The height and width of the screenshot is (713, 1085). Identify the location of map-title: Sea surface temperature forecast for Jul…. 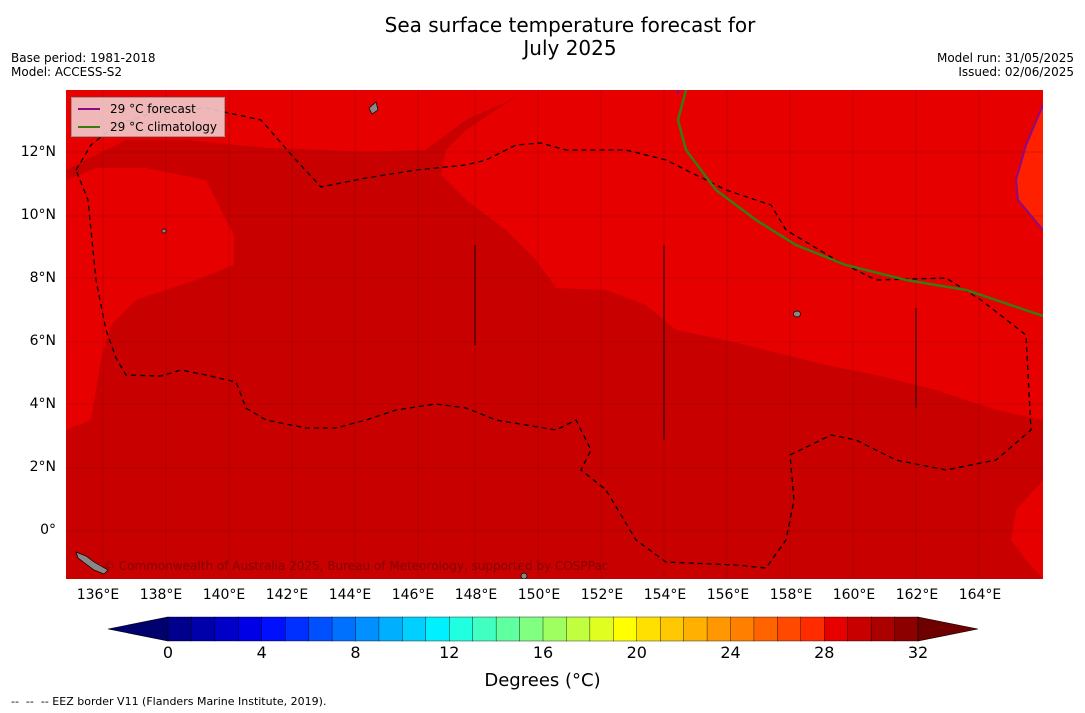
(542, 37).